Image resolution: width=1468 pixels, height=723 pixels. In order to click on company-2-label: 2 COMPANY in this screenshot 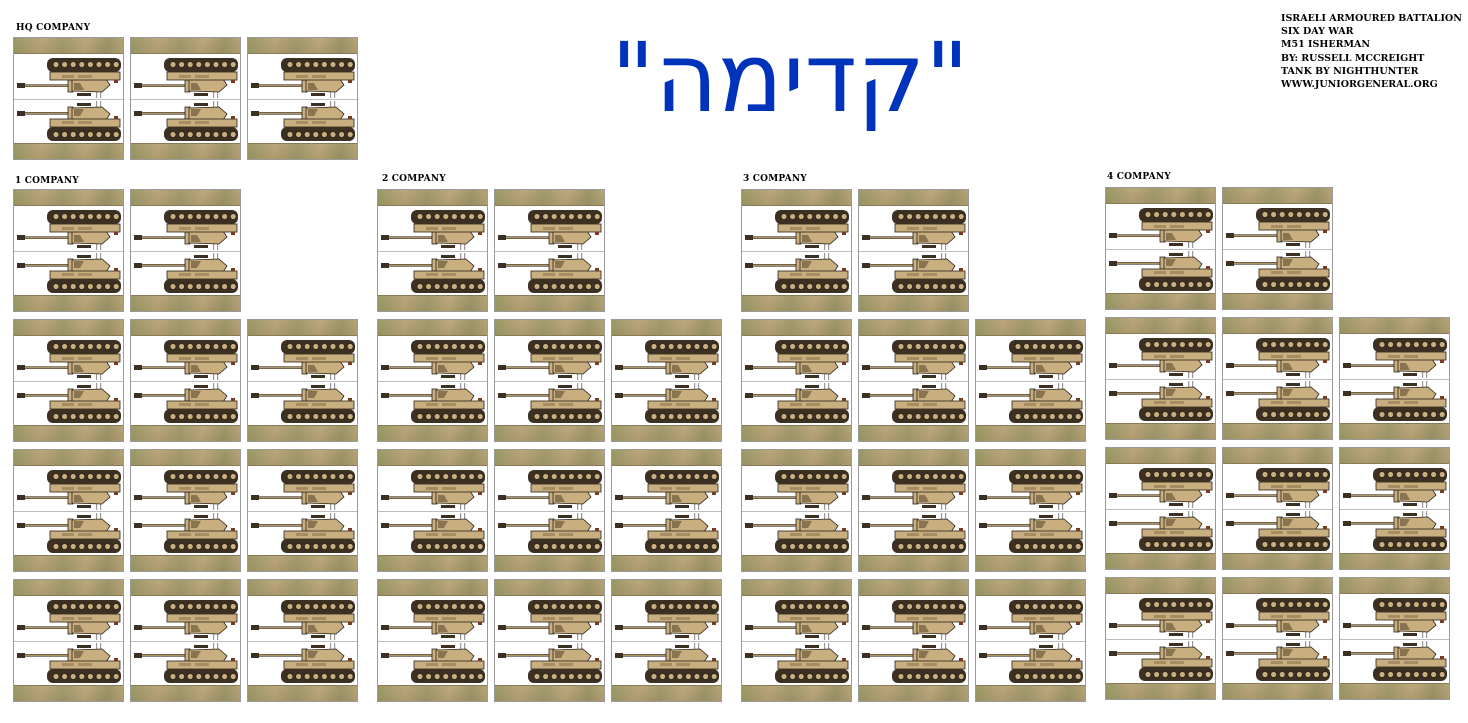, I will do `click(414, 179)`.